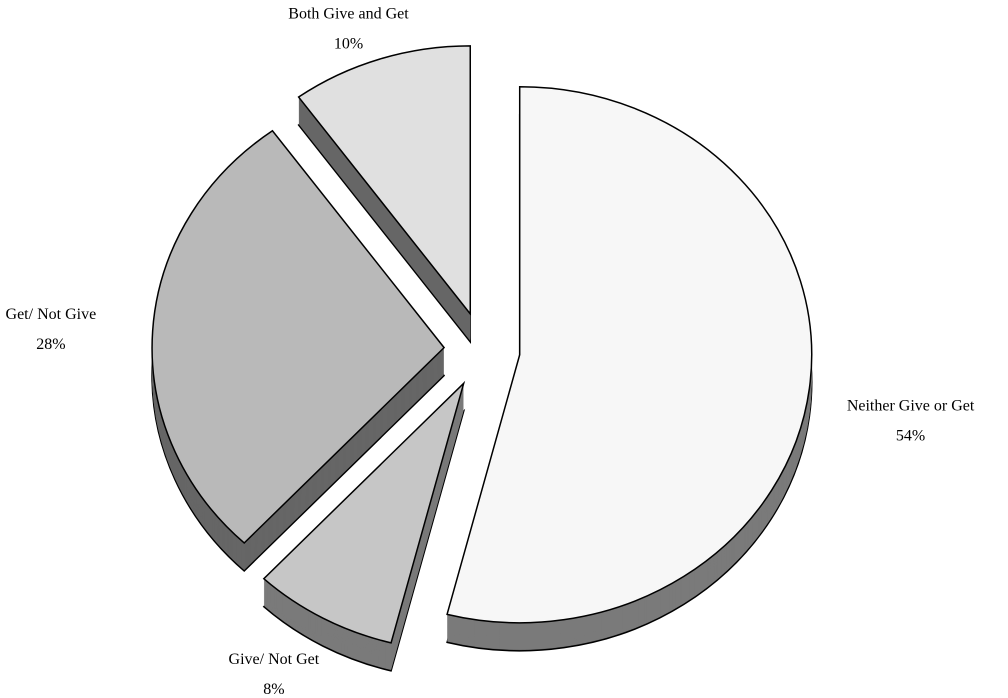  I want to click on slice-label: Both Give and Get, so click(348, 14).